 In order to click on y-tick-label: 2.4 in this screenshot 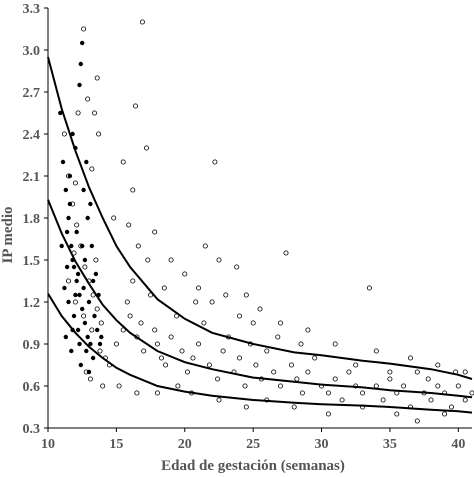, I will do `click(32, 135)`.